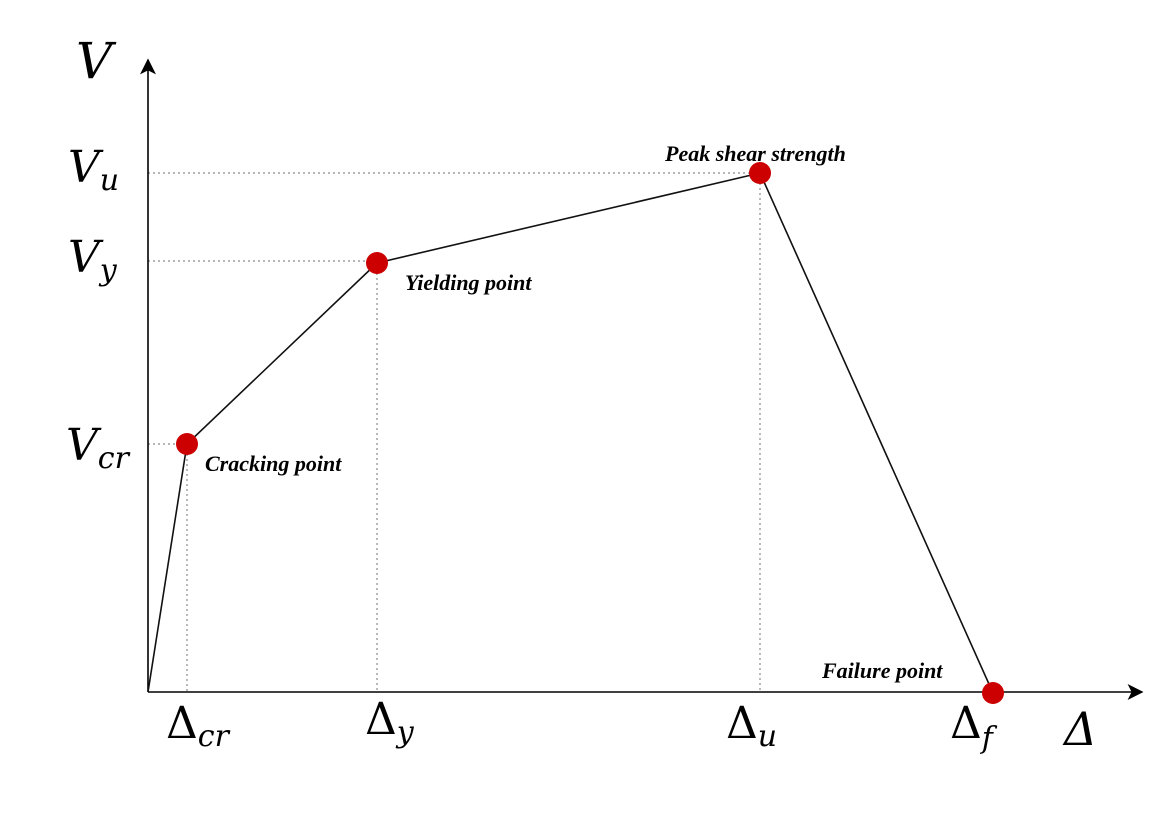 This screenshot has width=1160, height=816. Describe the element at coordinates (96, 61) in the screenshot. I see `y-axis-symbol: V` at that location.